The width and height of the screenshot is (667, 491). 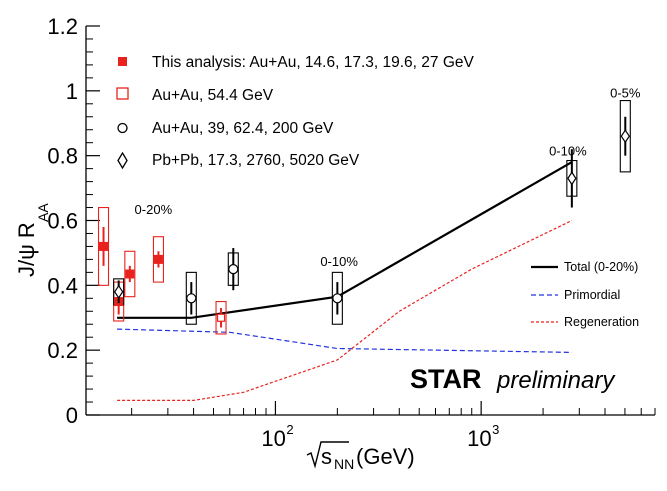 What do you see at coordinates (592, 295) in the screenshot?
I see `model-legend-label: Primordial` at bounding box center [592, 295].